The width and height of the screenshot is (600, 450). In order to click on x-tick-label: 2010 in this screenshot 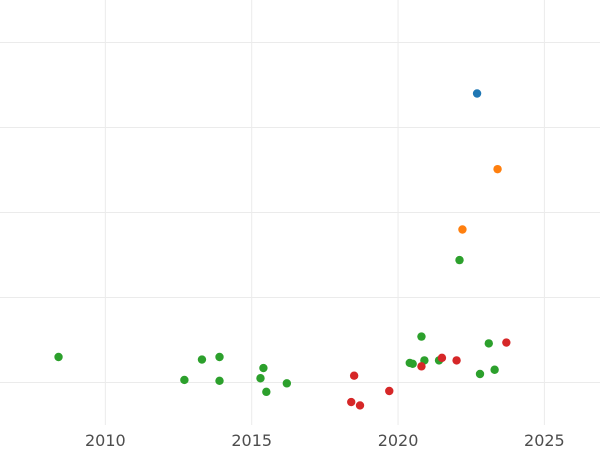, I will do `click(105, 440)`.